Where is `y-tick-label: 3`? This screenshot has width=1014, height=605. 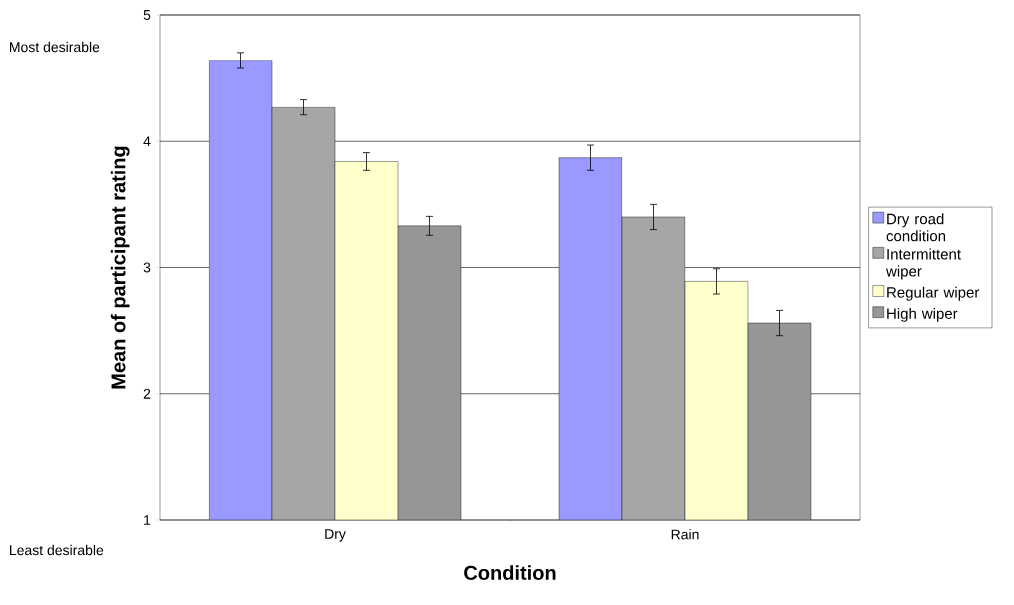
y-tick-label: 3 is located at coordinates (147, 267).